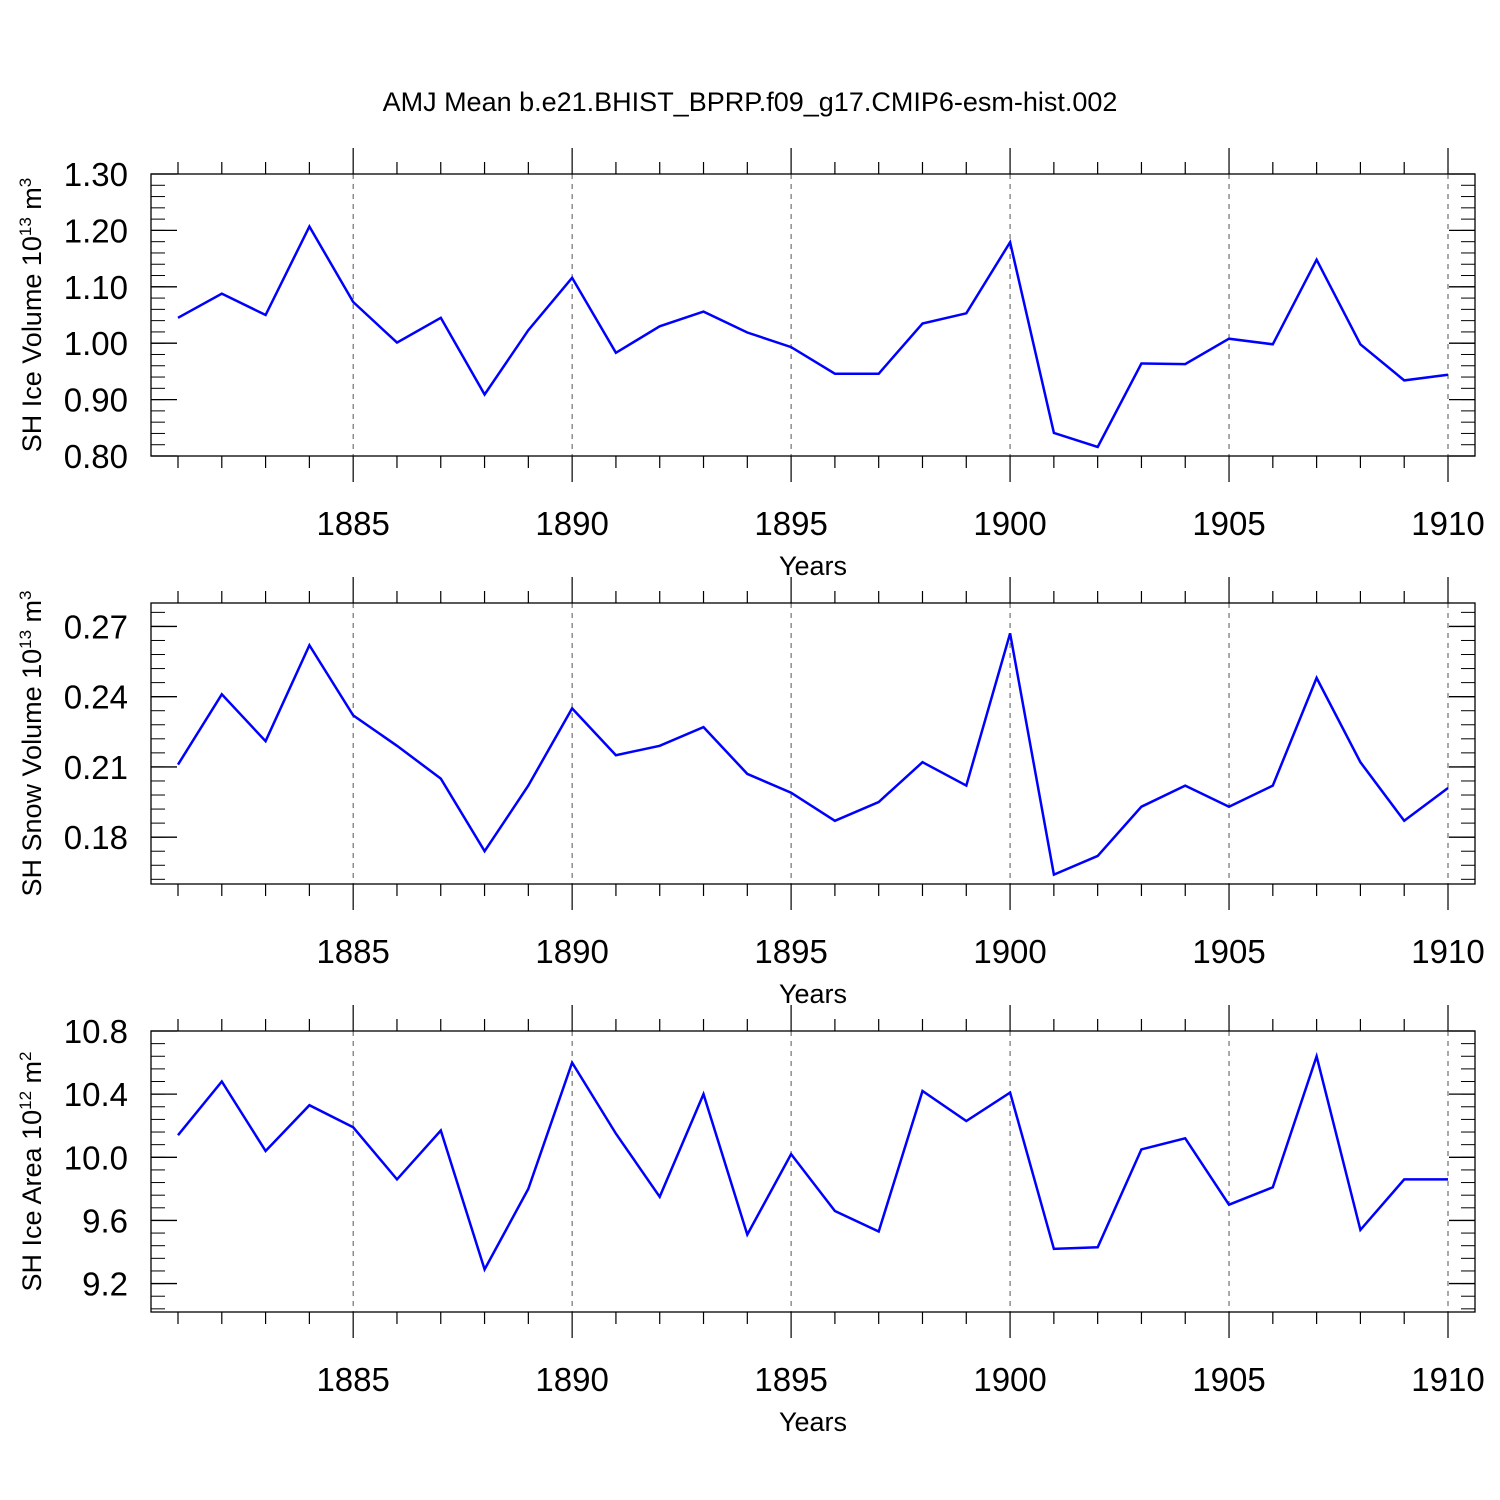 This screenshot has width=1500, height=1500. I want to click on y-tick-label: 0.90, so click(96, 400).